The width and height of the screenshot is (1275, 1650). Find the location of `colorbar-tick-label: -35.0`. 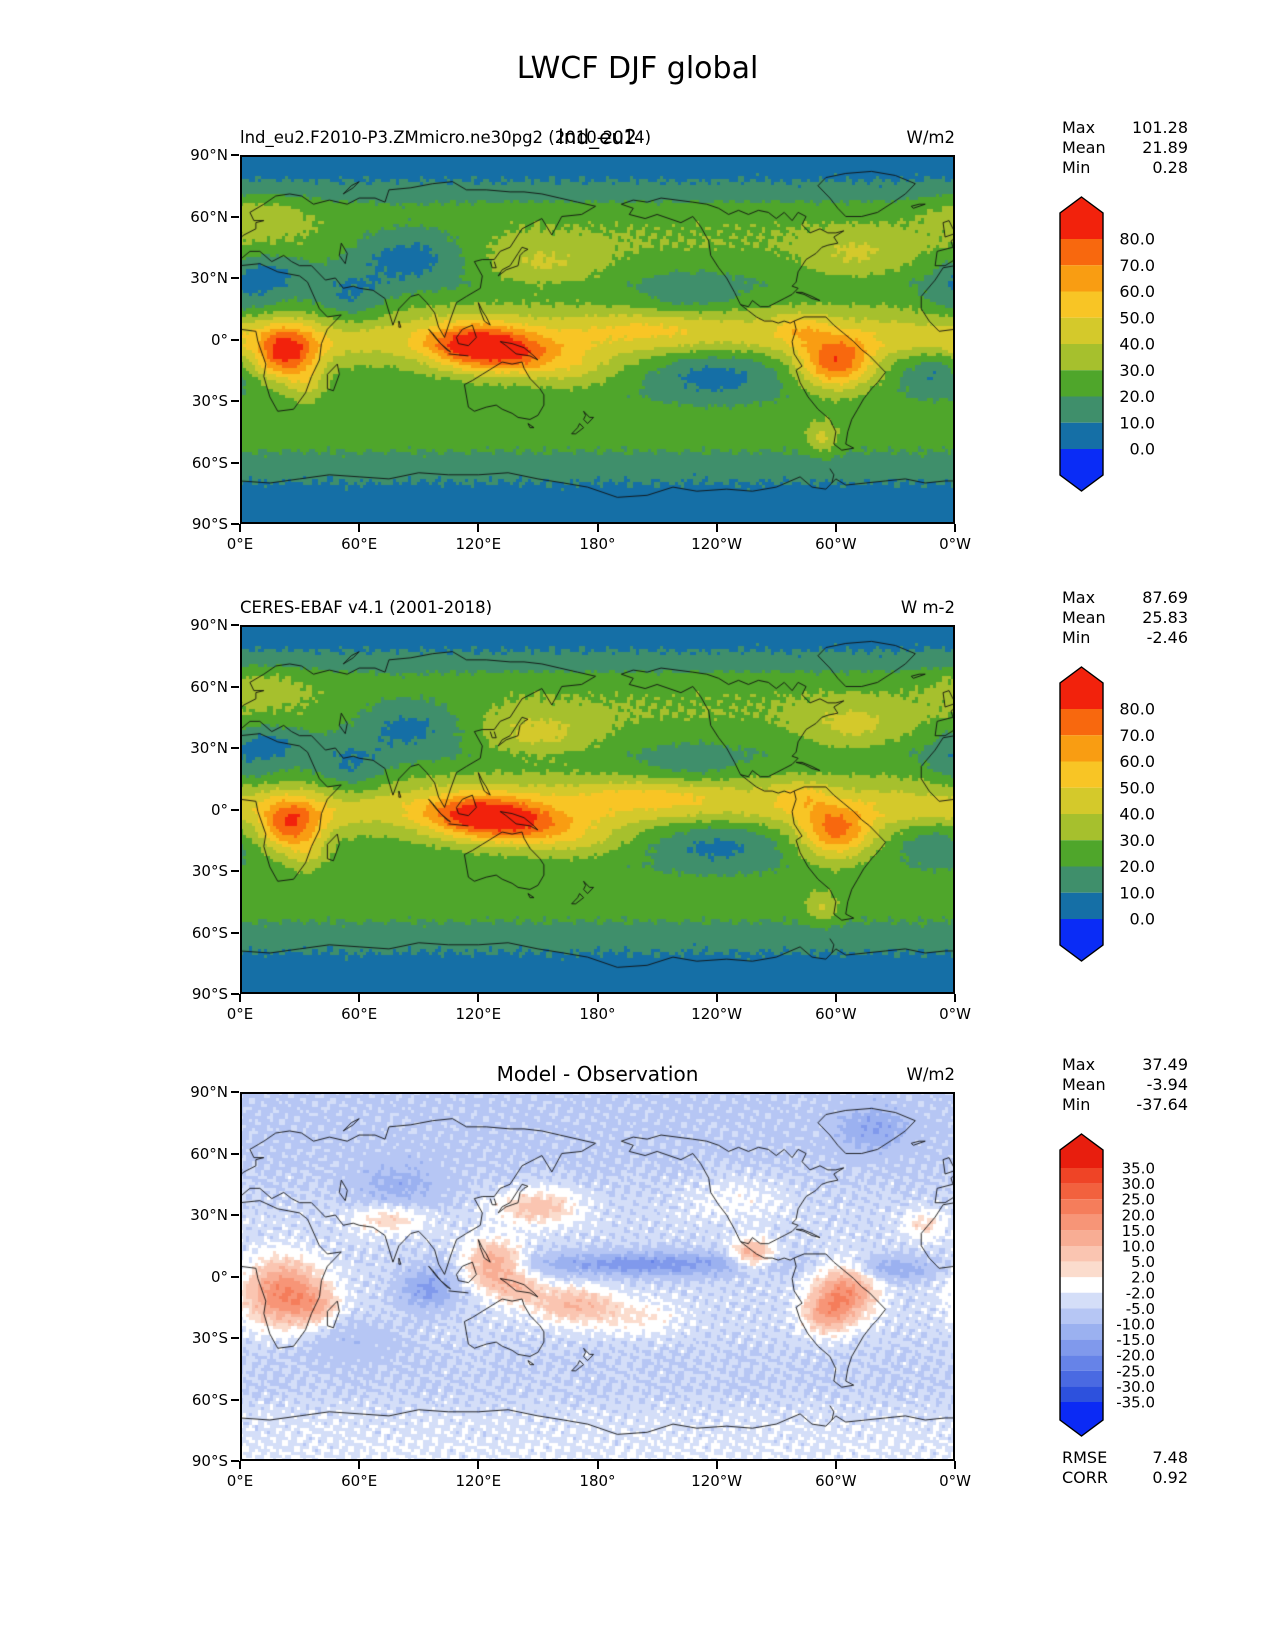

colorbar-tick-label: -35.0 is located at coordinates (1135, 1403).